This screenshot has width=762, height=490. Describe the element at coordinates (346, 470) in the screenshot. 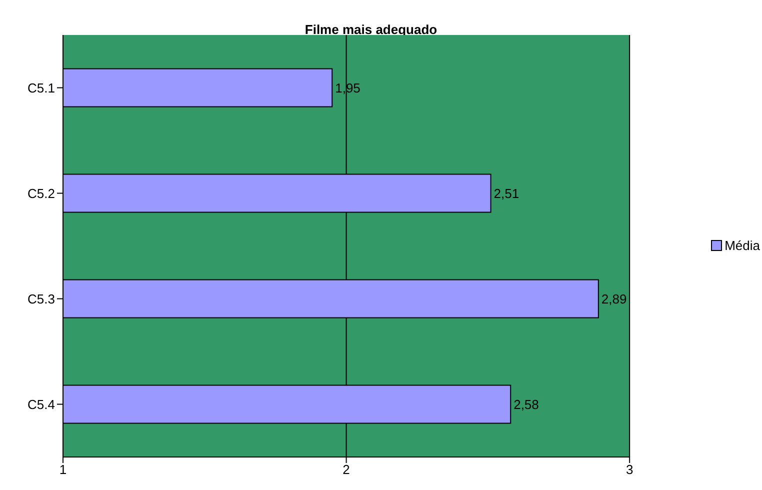

I see `x-tick-label: 2` at that location.